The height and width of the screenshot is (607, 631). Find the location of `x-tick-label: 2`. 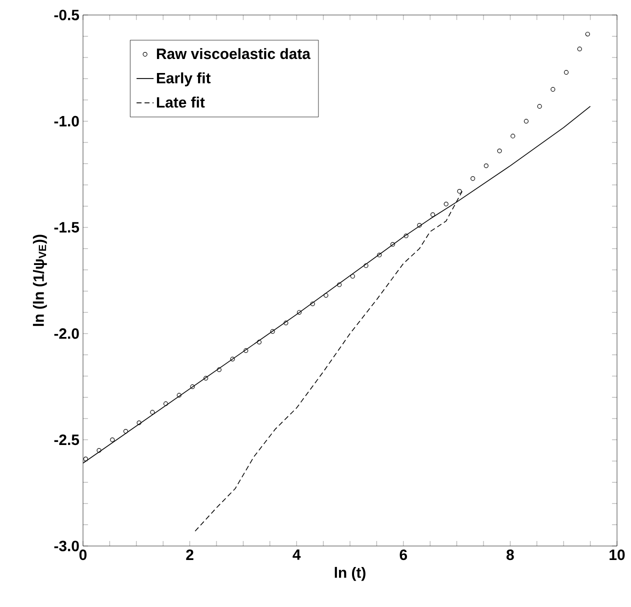

x-tick-label: 2 is located at coordinates (190, 555).